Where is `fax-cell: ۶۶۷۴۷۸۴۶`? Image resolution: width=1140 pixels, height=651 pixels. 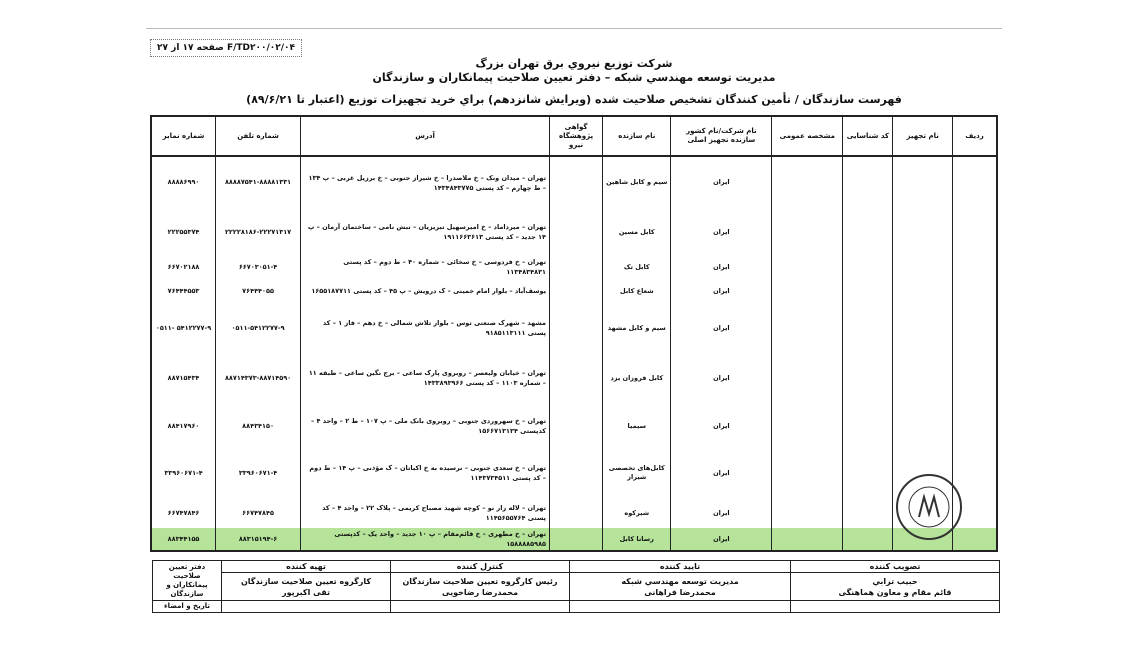 fax-cell: ۶۶۷۴۷۸۴۶ is located at coordinates (183, 513).